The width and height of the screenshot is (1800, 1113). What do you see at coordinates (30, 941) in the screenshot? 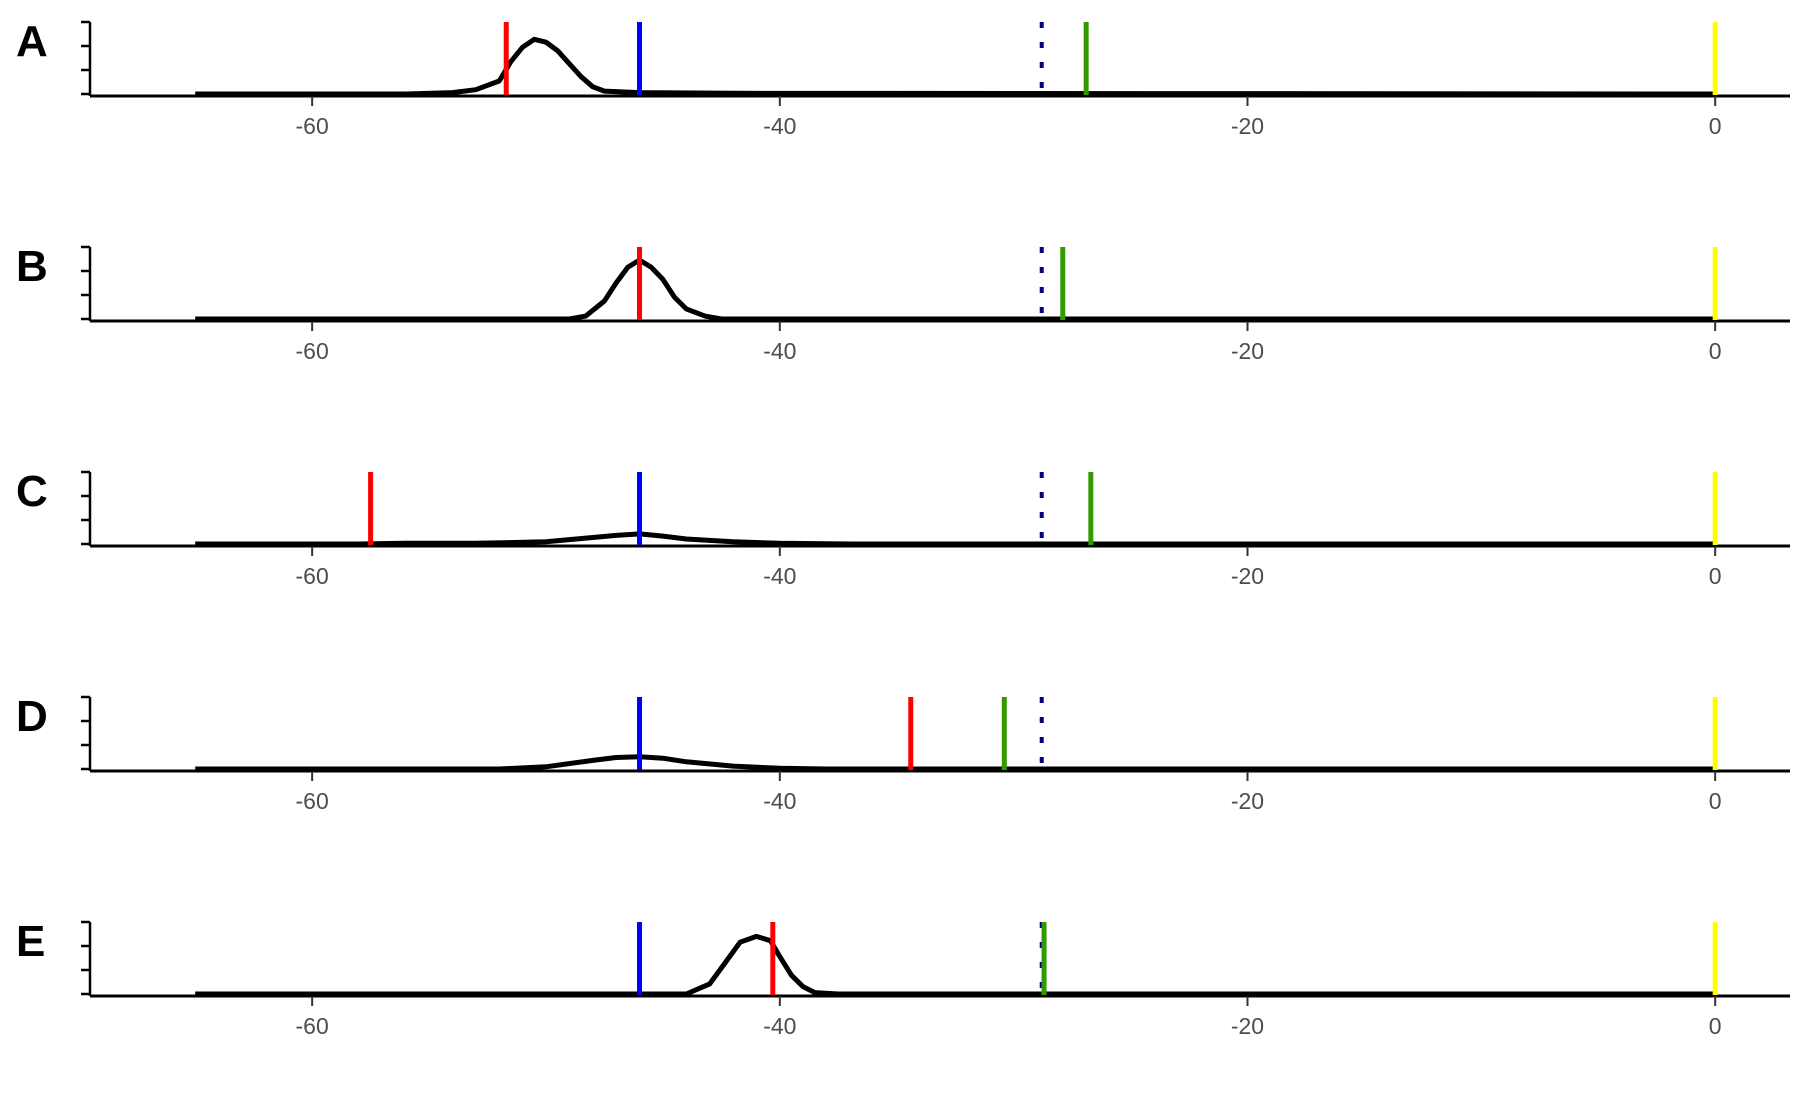
I see `panel-label: E` at bounding box center [30, 941].